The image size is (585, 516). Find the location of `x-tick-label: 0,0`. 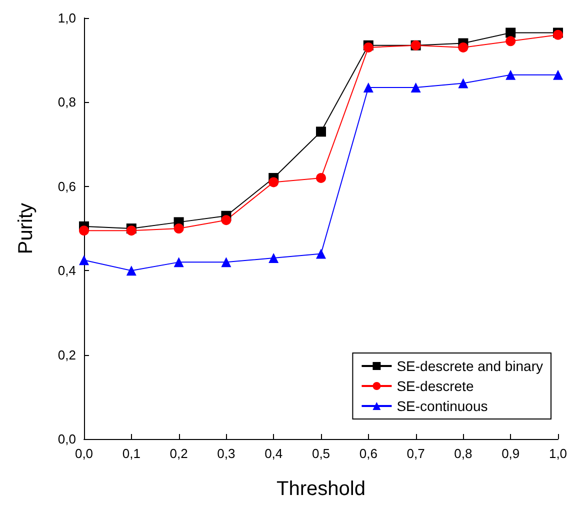

x-tick-label: 0,0 is located at coordinates (84, 453).